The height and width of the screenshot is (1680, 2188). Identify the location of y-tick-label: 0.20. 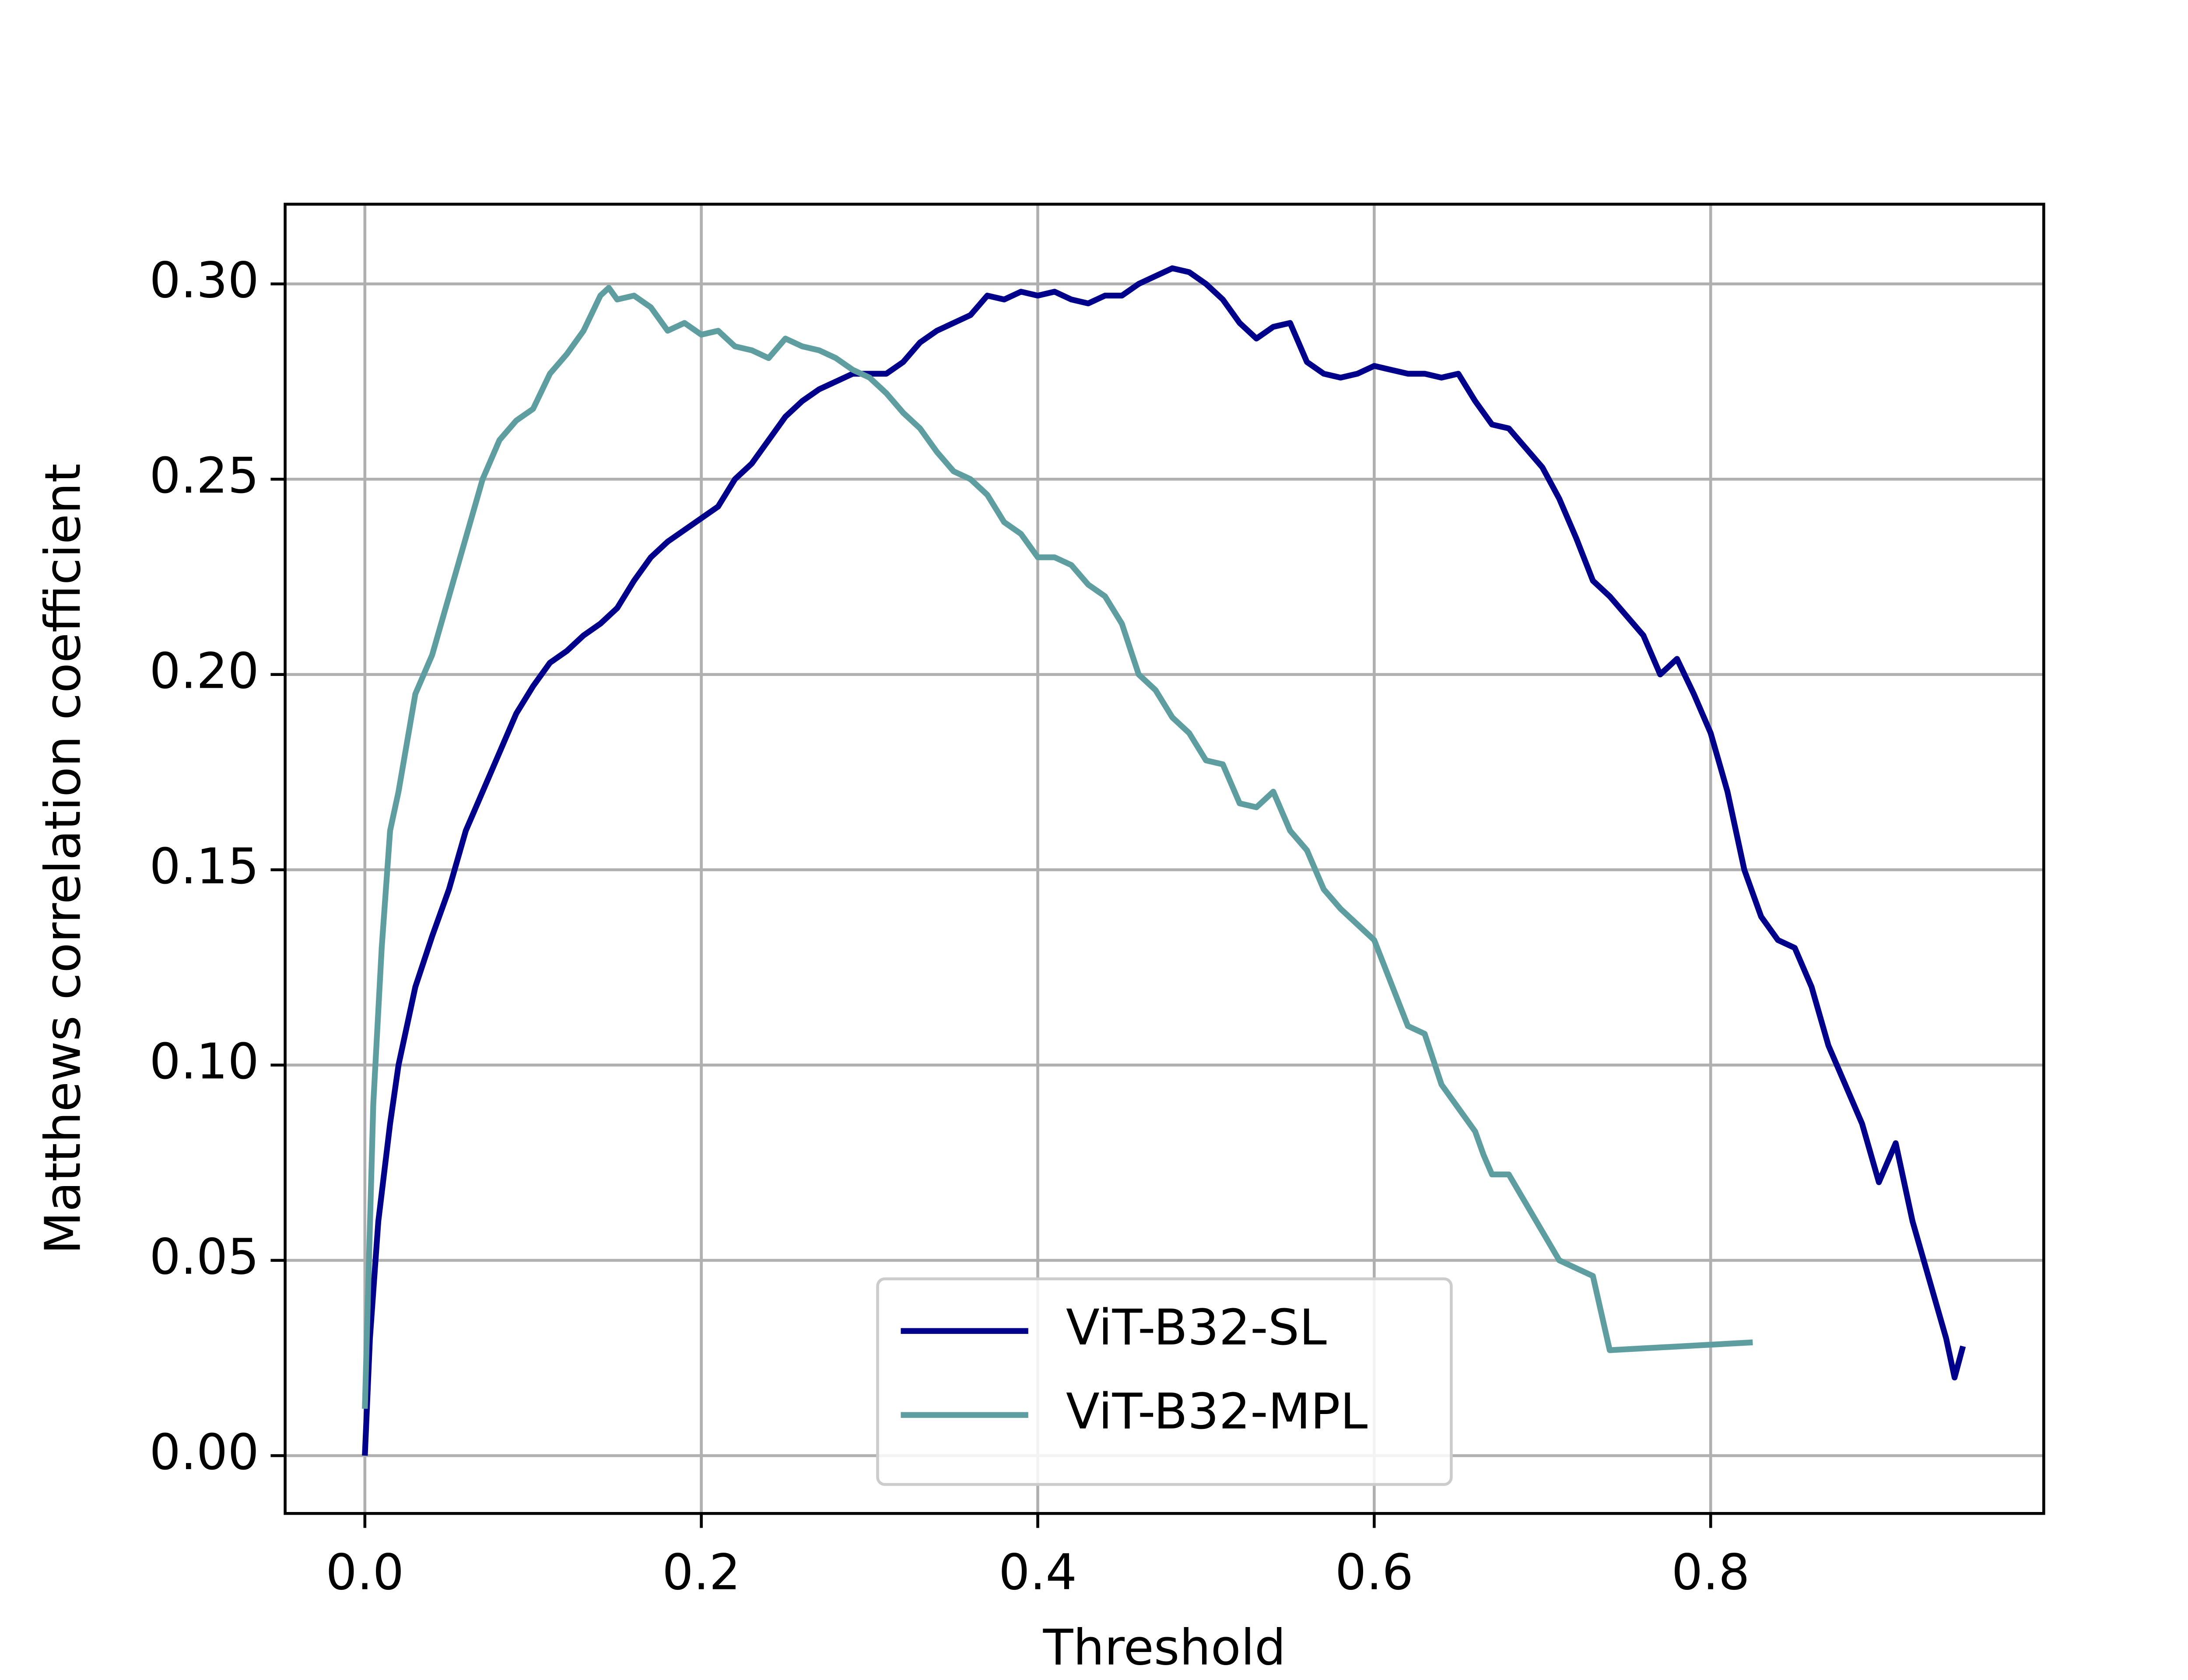
(204, 671).